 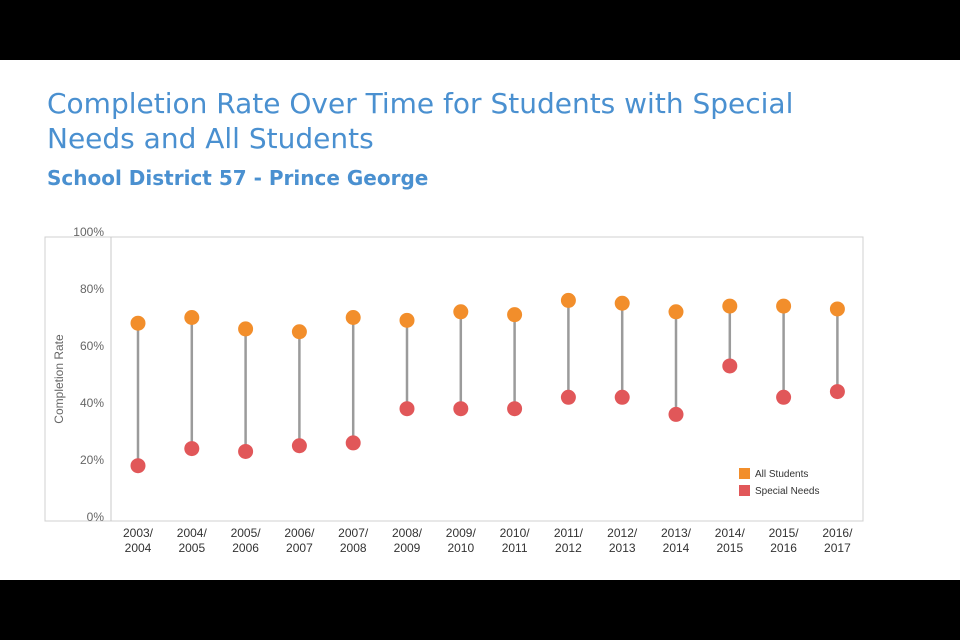 What do you see at coordinates (779, 482) in the screenshot?
I see `legend: All Students Special Needs` at bounding box center [779, 482].